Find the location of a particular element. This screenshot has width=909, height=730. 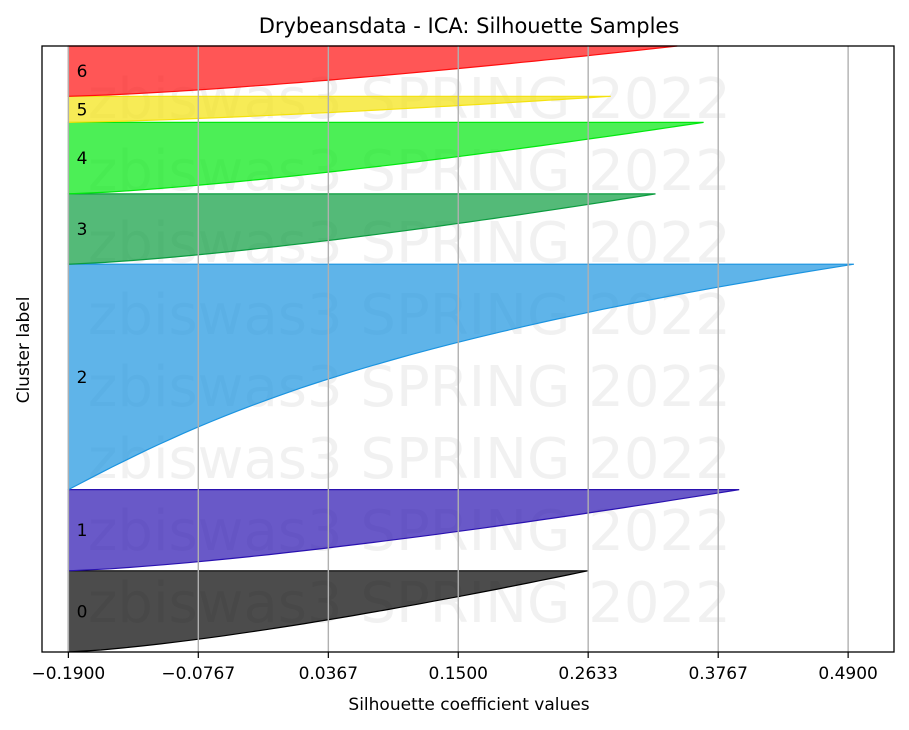

x-tick-label: 0.4900 is located at coordinates (847, 674).